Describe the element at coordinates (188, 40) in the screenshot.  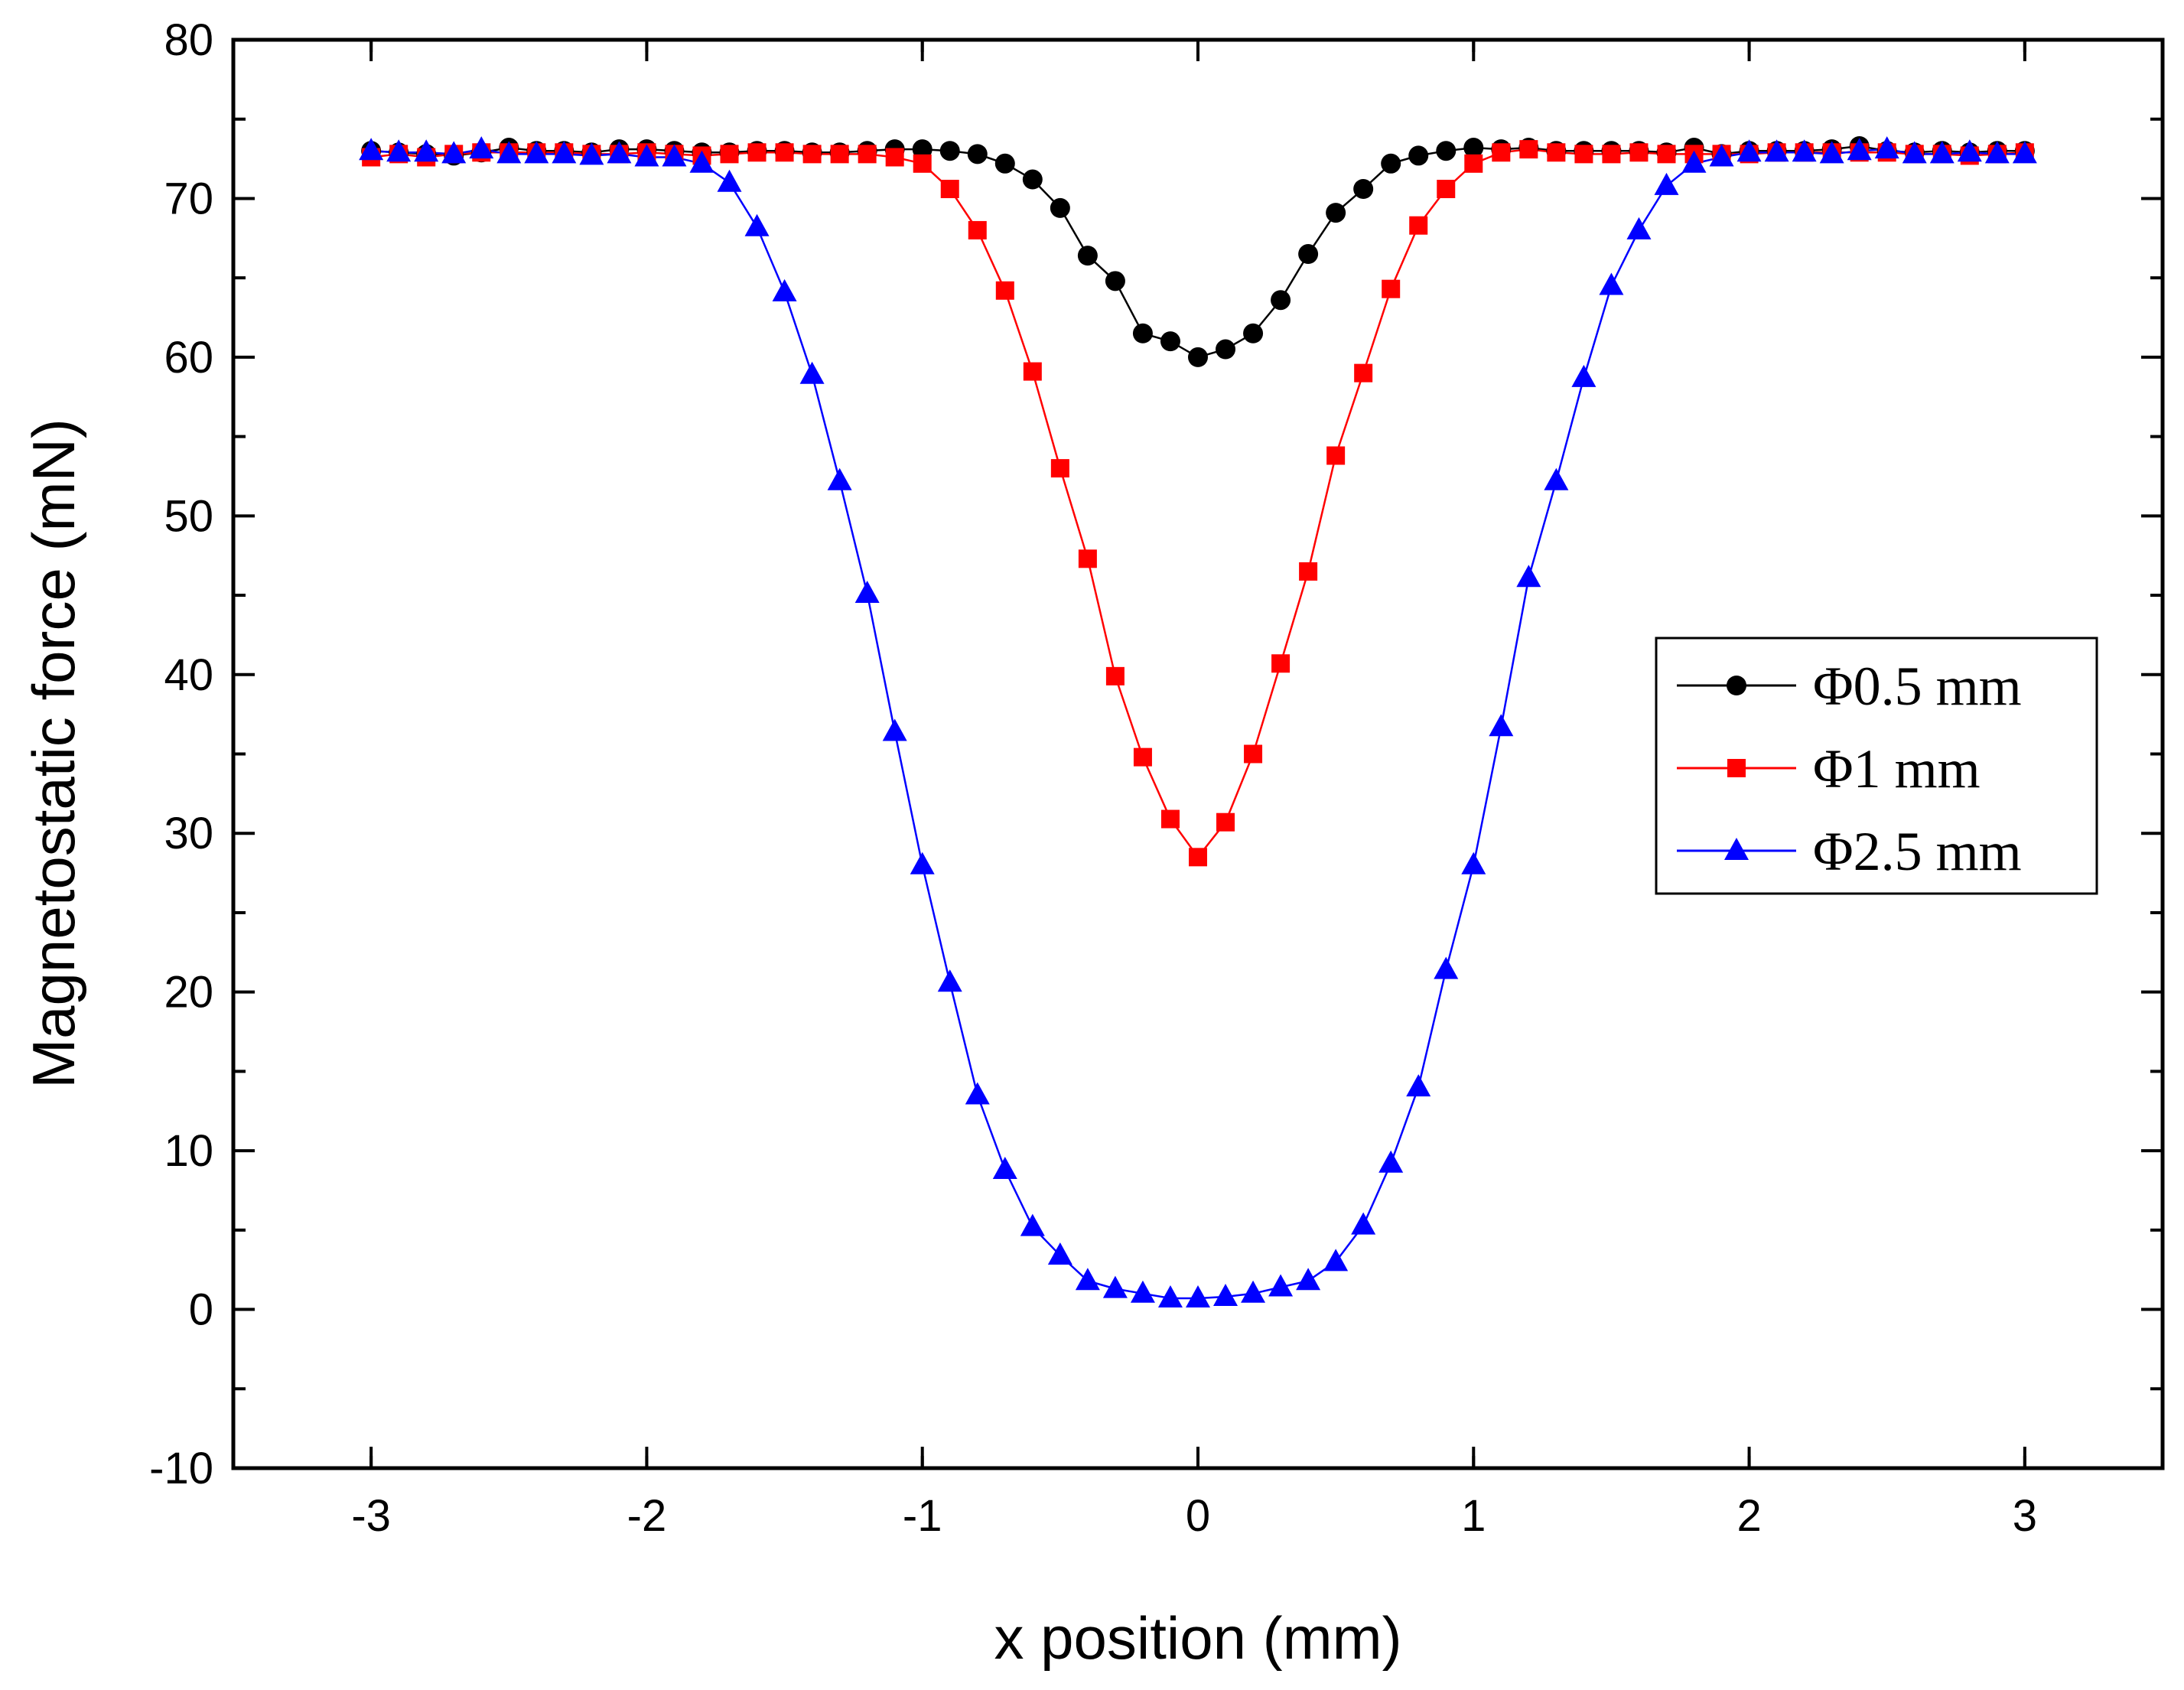
I see `y-tick-label: 80` at that location.